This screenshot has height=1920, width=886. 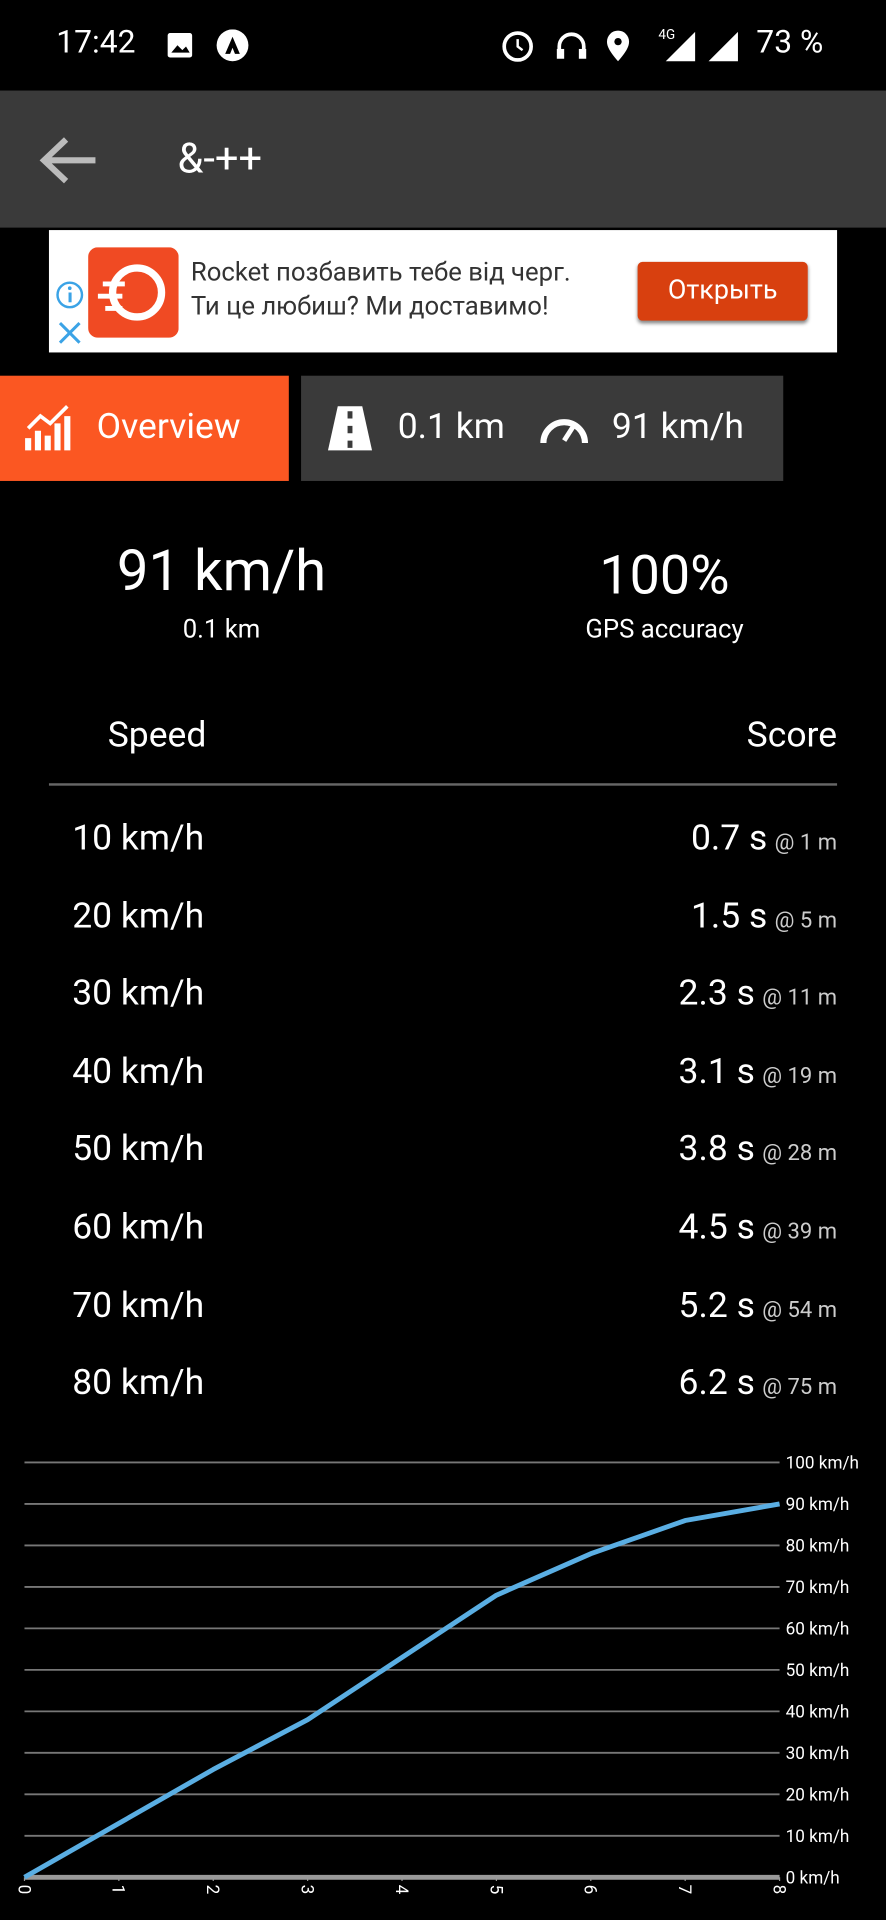 What do you see at coordinates (822, 1464) in the screenshot?
I see `y-tick-label: 100 km/h` at bounding box center [822, 1464].